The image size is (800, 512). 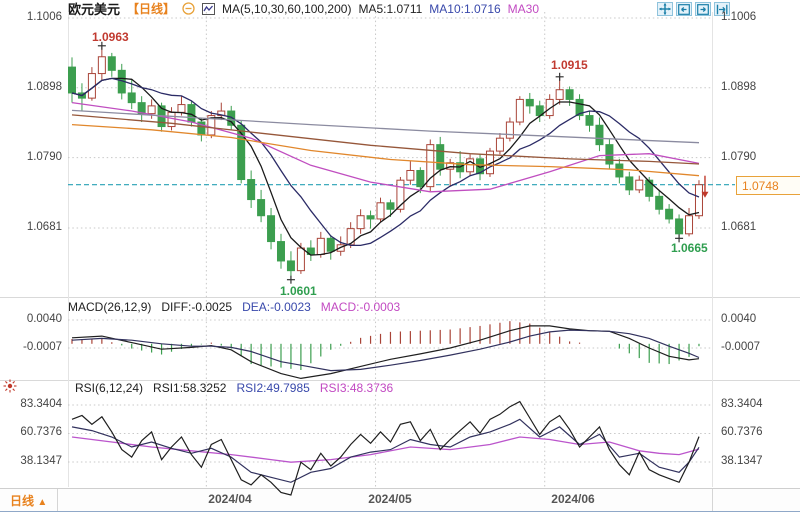 I want to click on line-chart-icon, so click(x=209, y=8).